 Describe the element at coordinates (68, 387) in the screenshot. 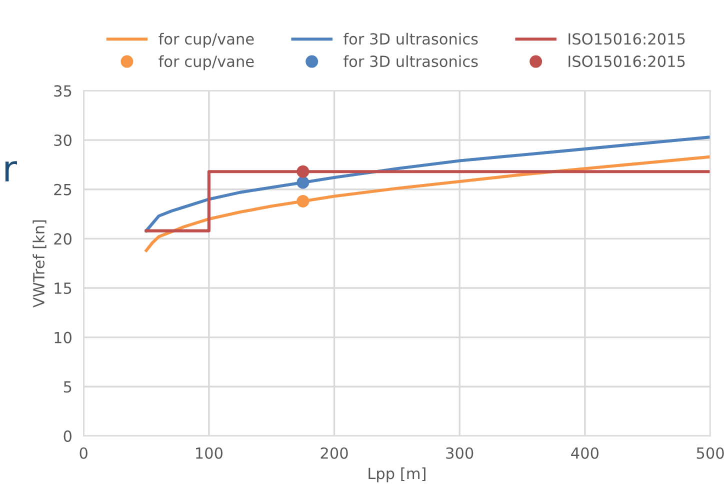

I see `y-tick-label: 5` at that location.